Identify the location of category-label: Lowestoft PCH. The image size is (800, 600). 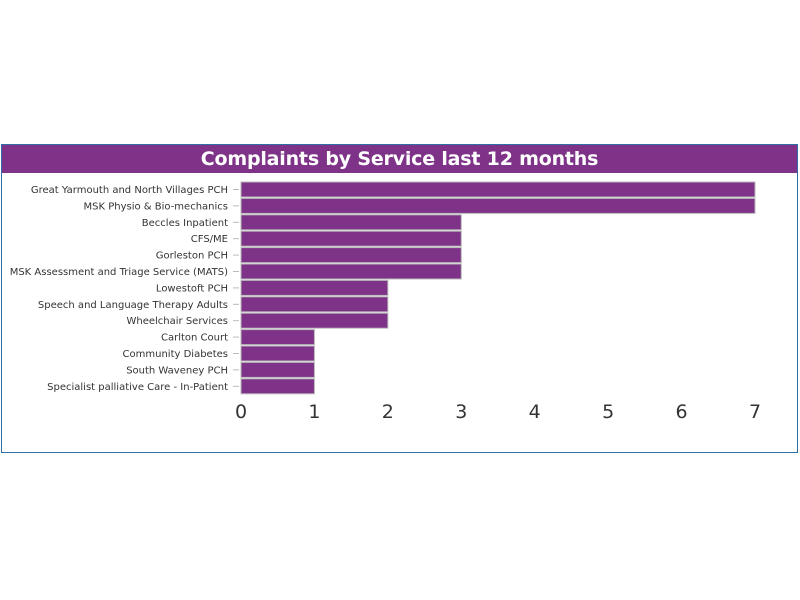
(192, 288).